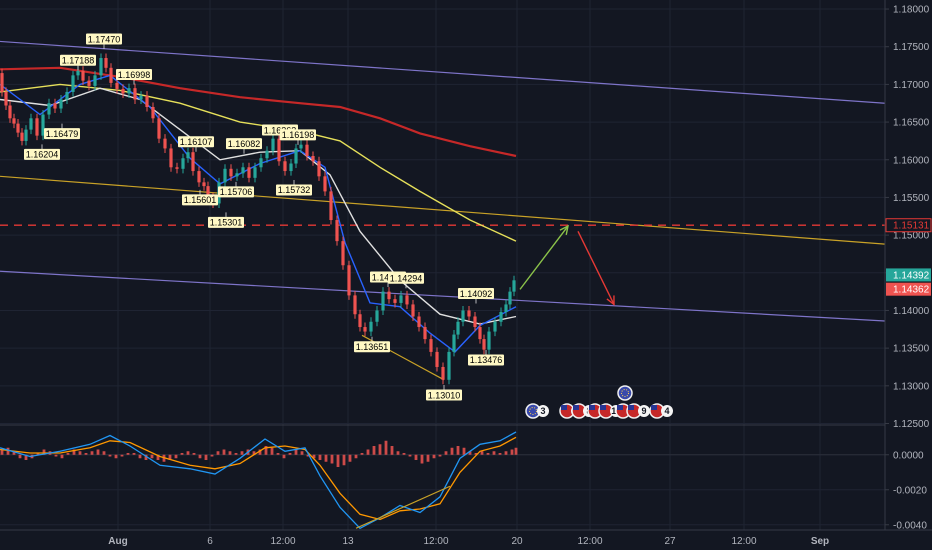 The image size is (932, 550). I want to click on price-tag-label: 1.15131, so click(911, 226).